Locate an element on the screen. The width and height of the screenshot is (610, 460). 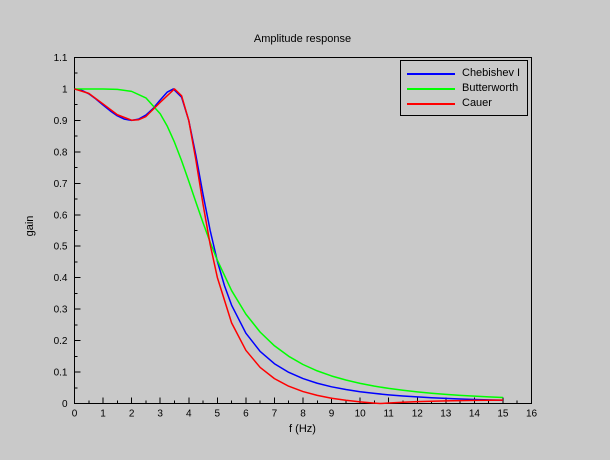
y-tick-label: 0.1 is located at coordinates (61, 373).